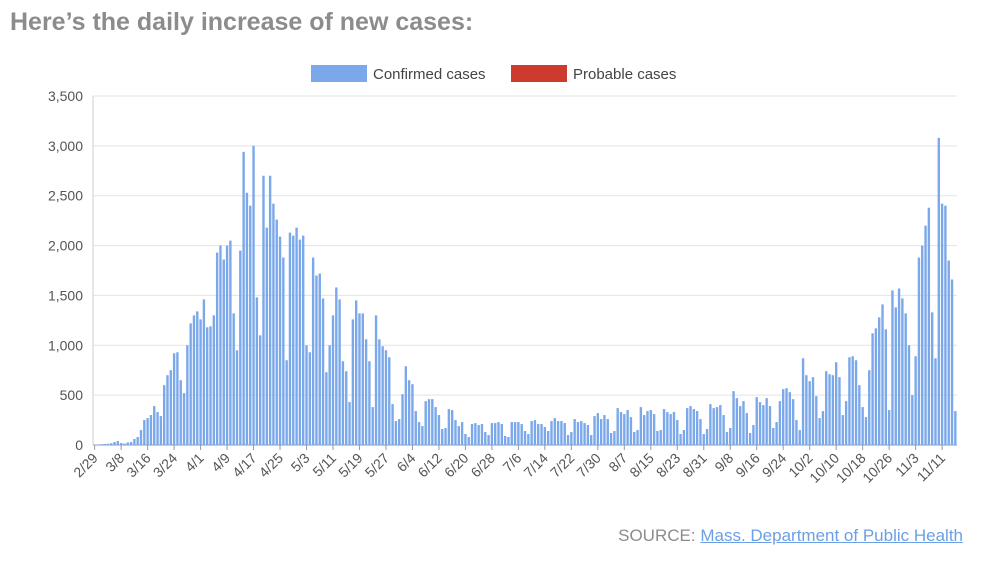  What do you see at coordinates (220, 462) in the screenshot?
I see `x-tick-label: 4/9` at bounding box center [220, 462].